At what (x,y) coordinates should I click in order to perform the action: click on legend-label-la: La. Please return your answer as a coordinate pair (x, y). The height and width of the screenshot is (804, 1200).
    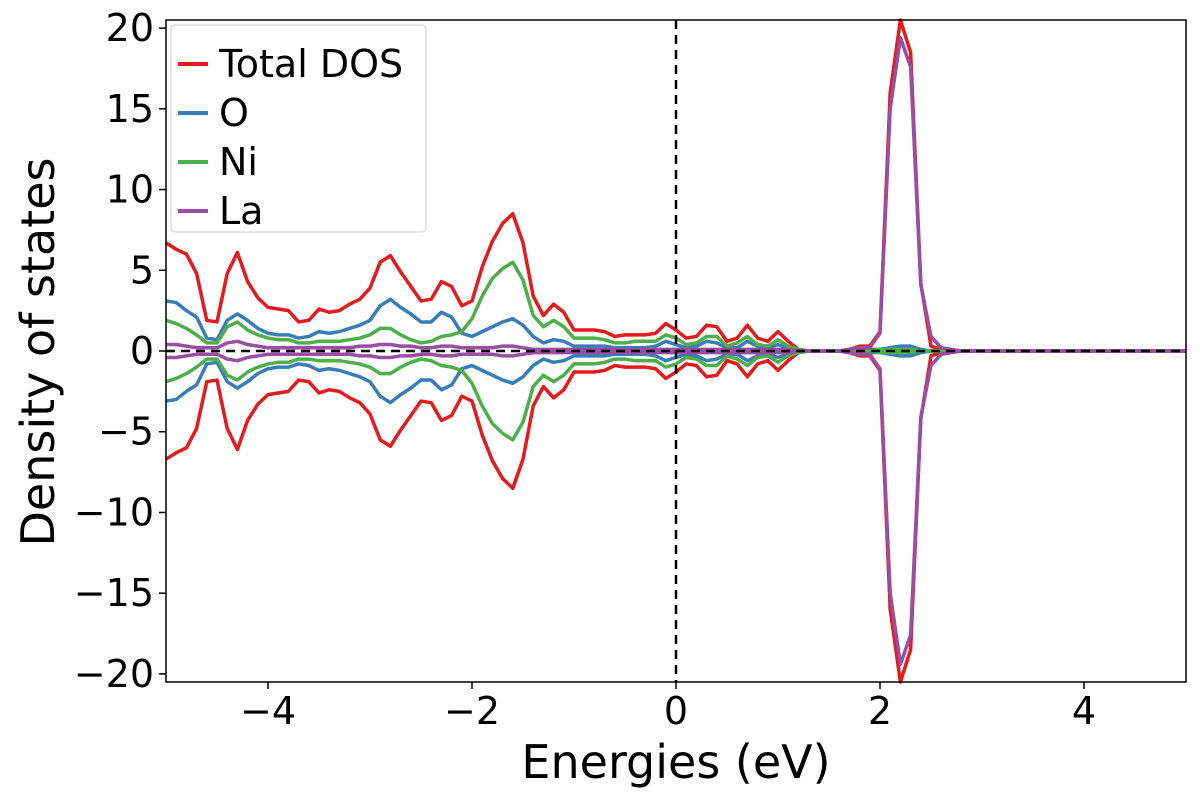
    Looking at the image, I should click on (241, 211).